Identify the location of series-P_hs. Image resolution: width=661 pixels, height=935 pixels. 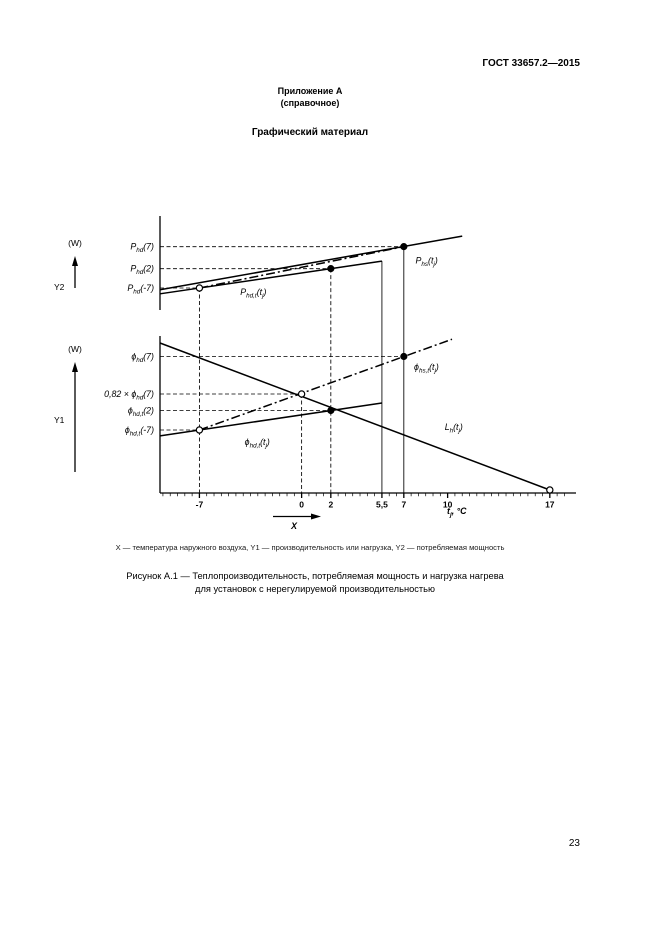
(311, 263).